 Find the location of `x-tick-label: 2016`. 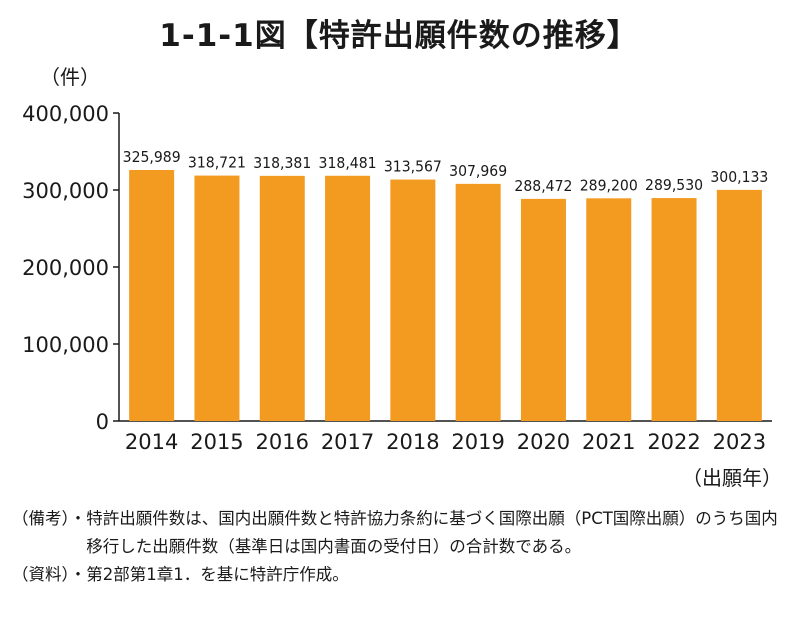

x-tick-label: 2016 is located at coordinates (282, 442).